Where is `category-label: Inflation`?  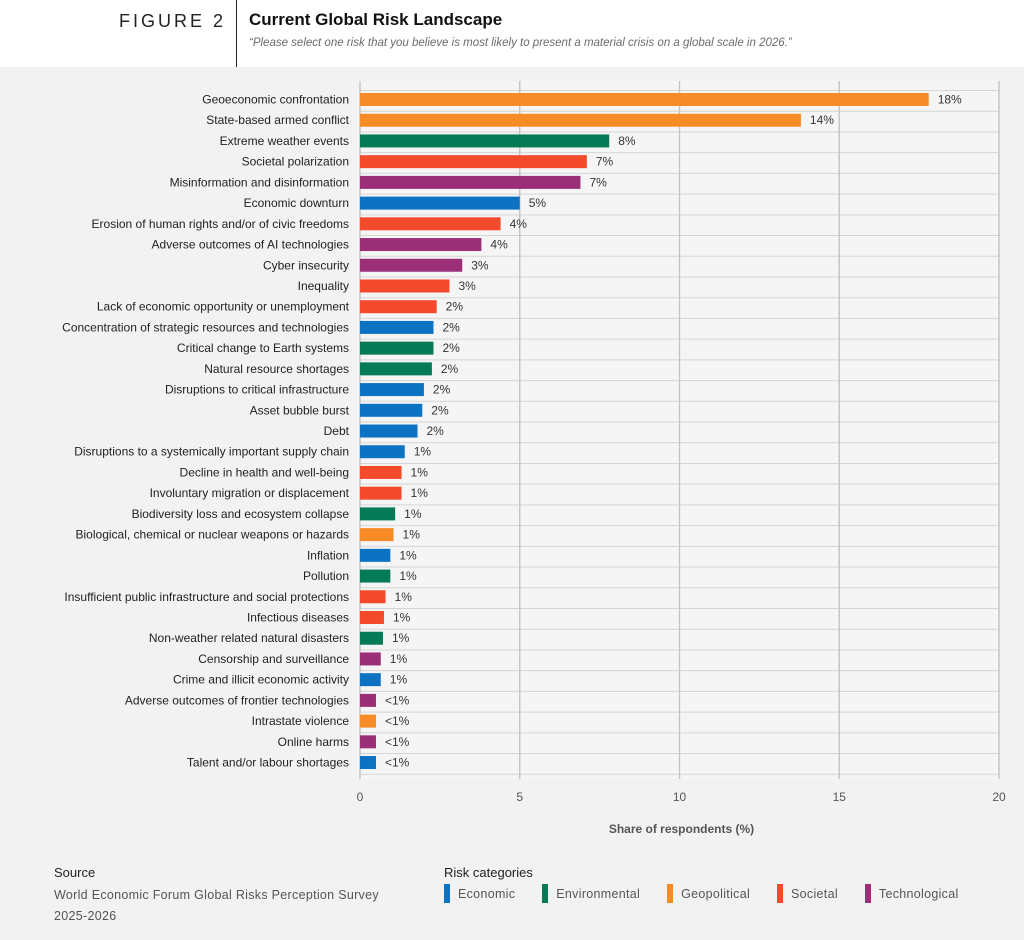
category-label: Inflation is located at coordinates (328, 555).